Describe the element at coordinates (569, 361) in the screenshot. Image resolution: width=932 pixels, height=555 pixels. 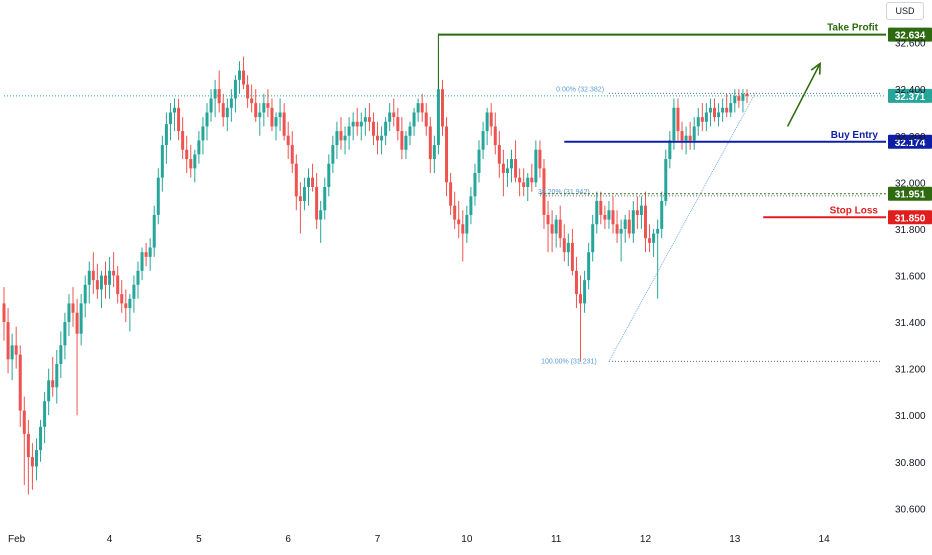
I see `fib-level-label: 100.00% (31.231)` at that location.